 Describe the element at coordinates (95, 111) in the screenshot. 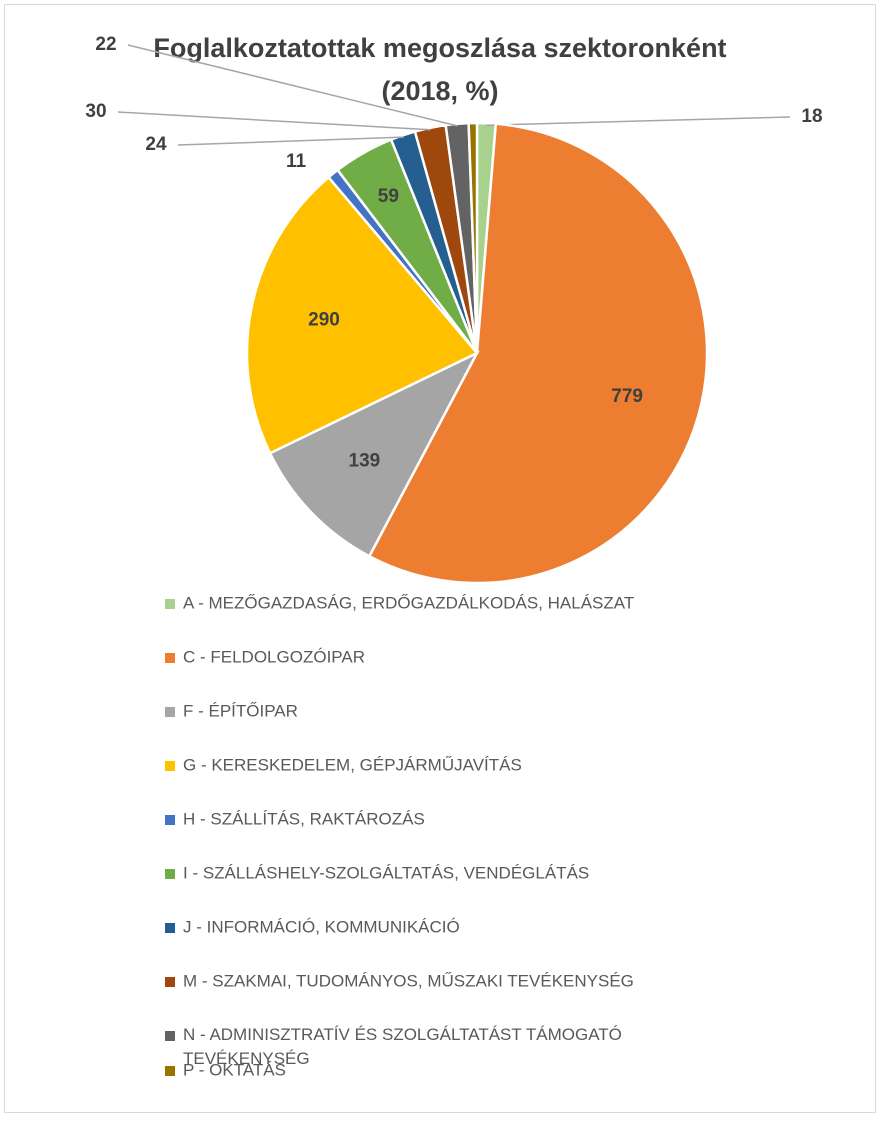

I see `data-label: 30` at that location.